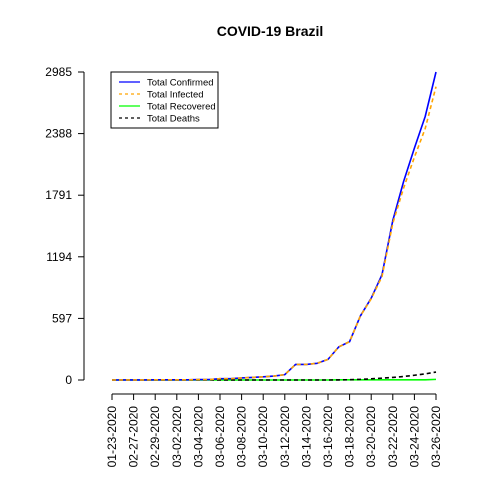  Describe the element at coordinates (285, 437) in the screenshot. I see `x-tick-label: 03-12-2020` at that location.